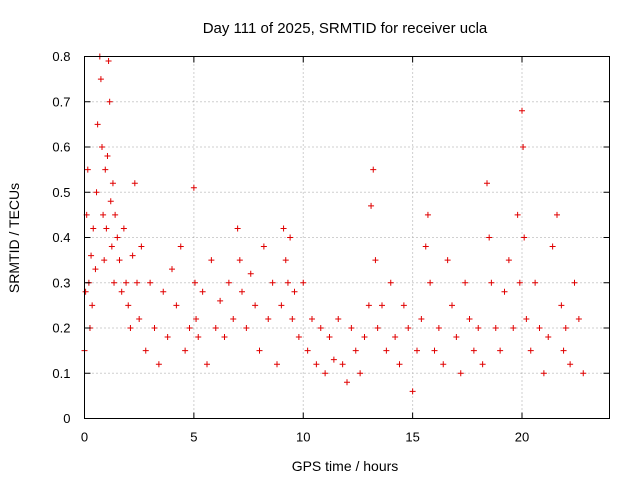 This screenshot has width=640, height=480. Describe the element at coordinates (61, 192) in the screenshot. I see `y-tick-label: 0.5` at that location.